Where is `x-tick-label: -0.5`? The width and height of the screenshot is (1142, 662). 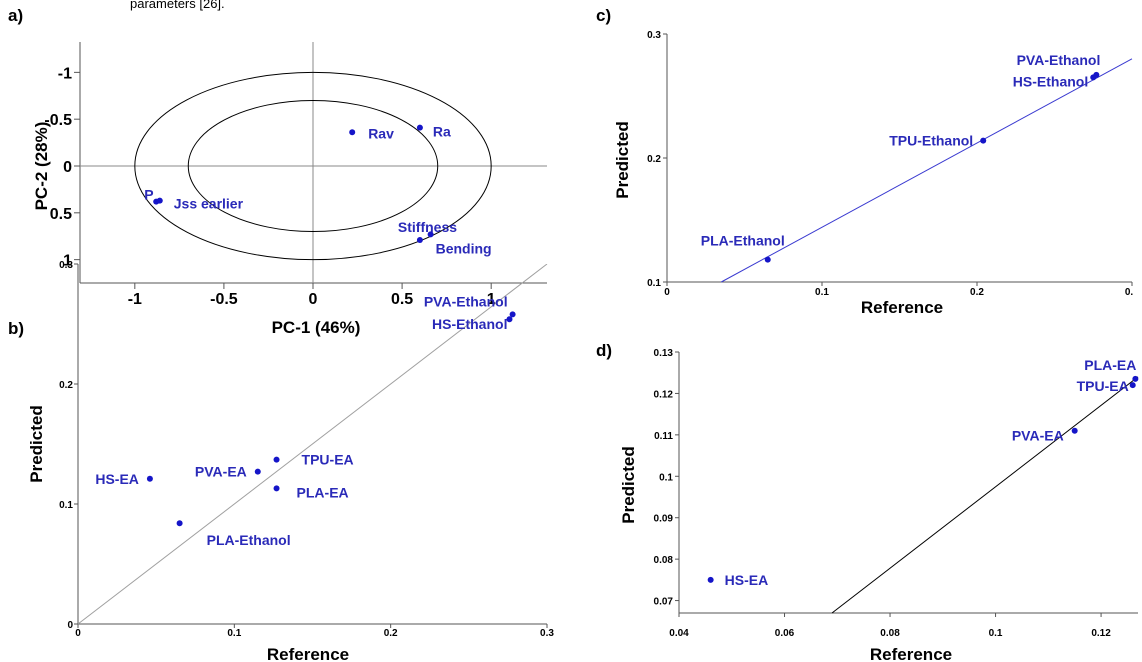 x-tick-label: -0.5 is located at coordinates (224, 299).